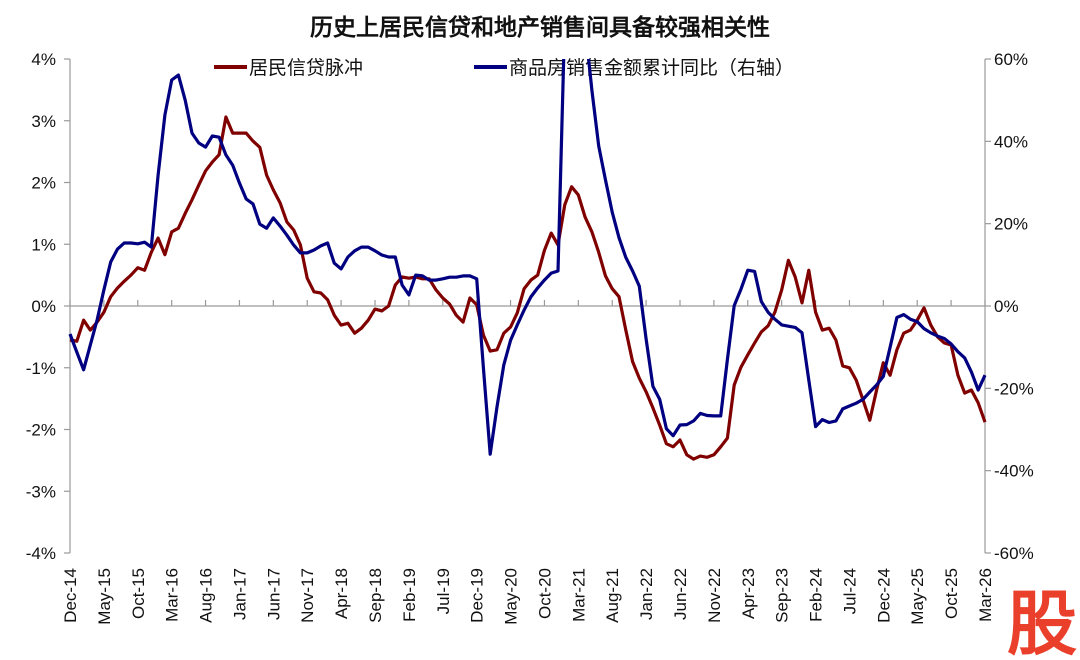 This screenshot has height=660, width=1080. What do you see at coordinates (883, 595) in the screenshot?
I see `x-axis-tick-label: Dec-24` at bounding box center [883, 595].